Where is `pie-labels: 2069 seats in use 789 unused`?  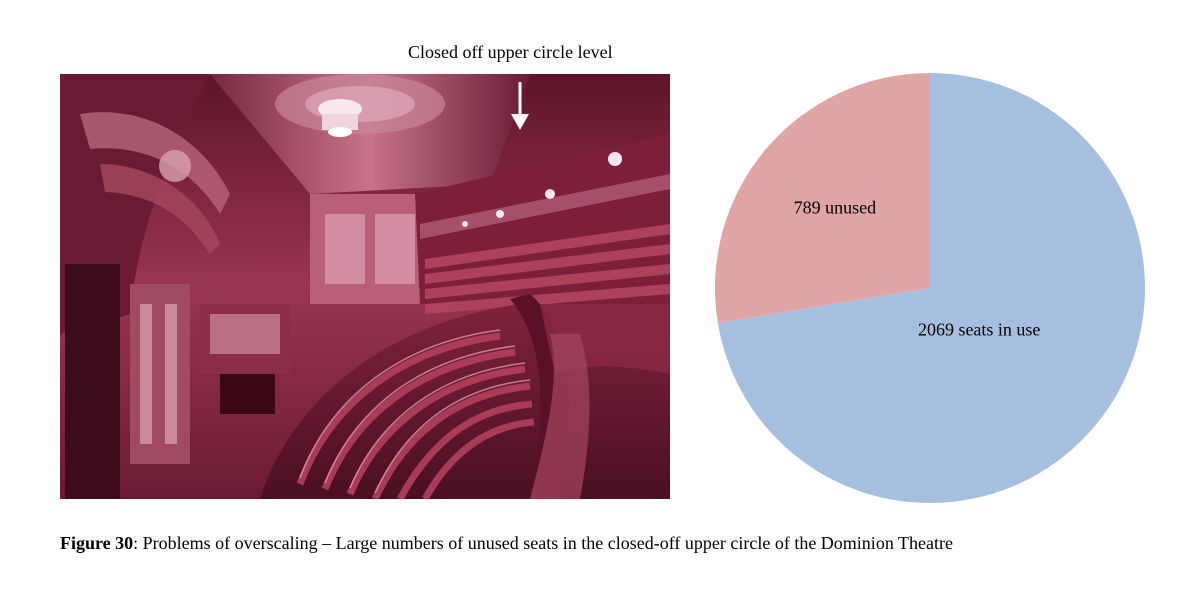
pie-labels: 2069 seats in use 789 unused is located at coordinates (917, 268).